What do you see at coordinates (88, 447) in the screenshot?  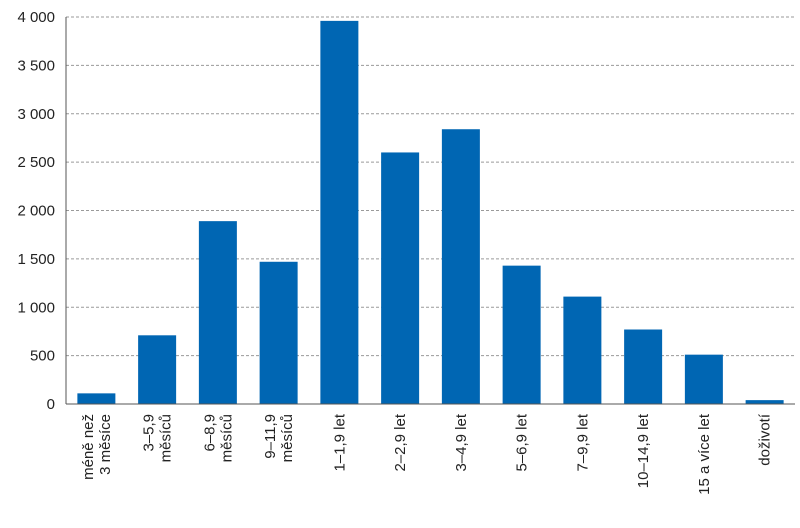 I see `x-tick-label: méně než` at bounding box center [88, 447].